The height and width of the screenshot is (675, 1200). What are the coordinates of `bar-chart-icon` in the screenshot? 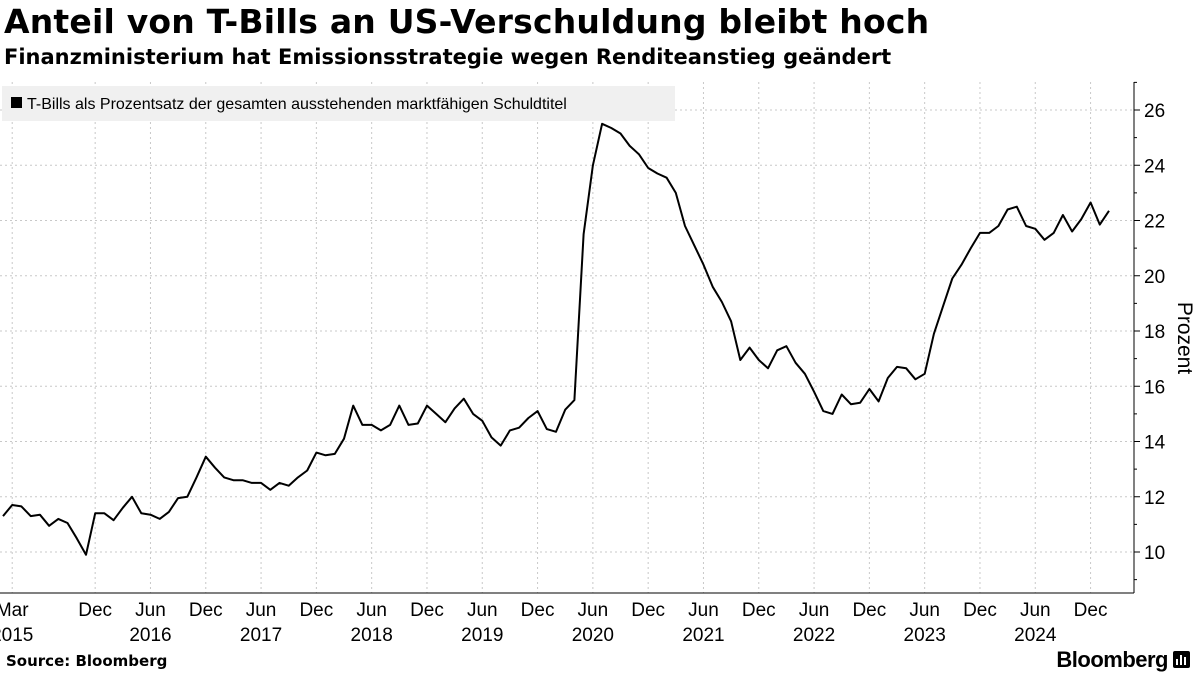 It's located at (1181, 659).